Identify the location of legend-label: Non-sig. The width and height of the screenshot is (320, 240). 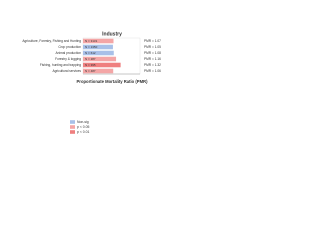
(83, 122).